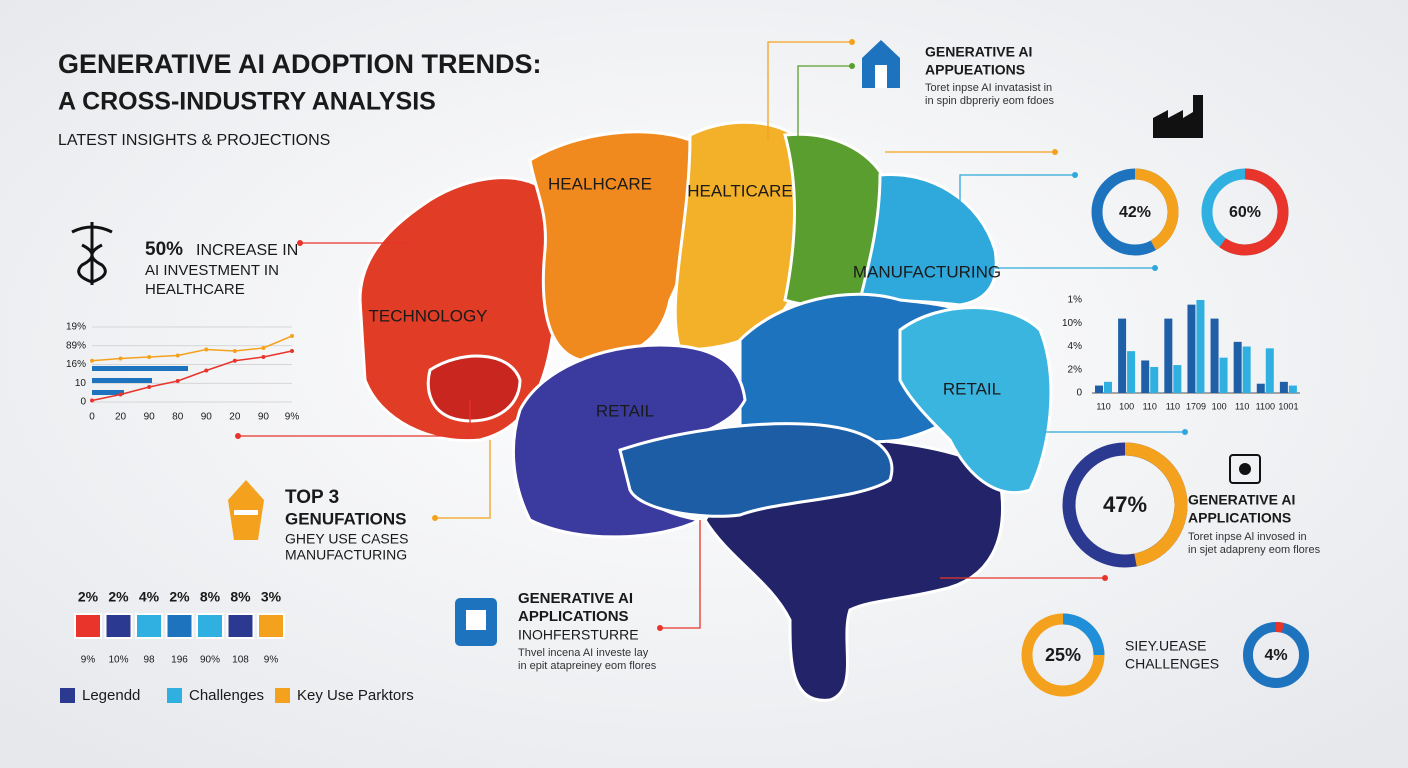 The width and height of the screenshot is (1408, 768). What do you see at coordinates (346, 518) in the screenshot?
I see `callout-line: GENUFATIONS` at bounding box center [346, 518].